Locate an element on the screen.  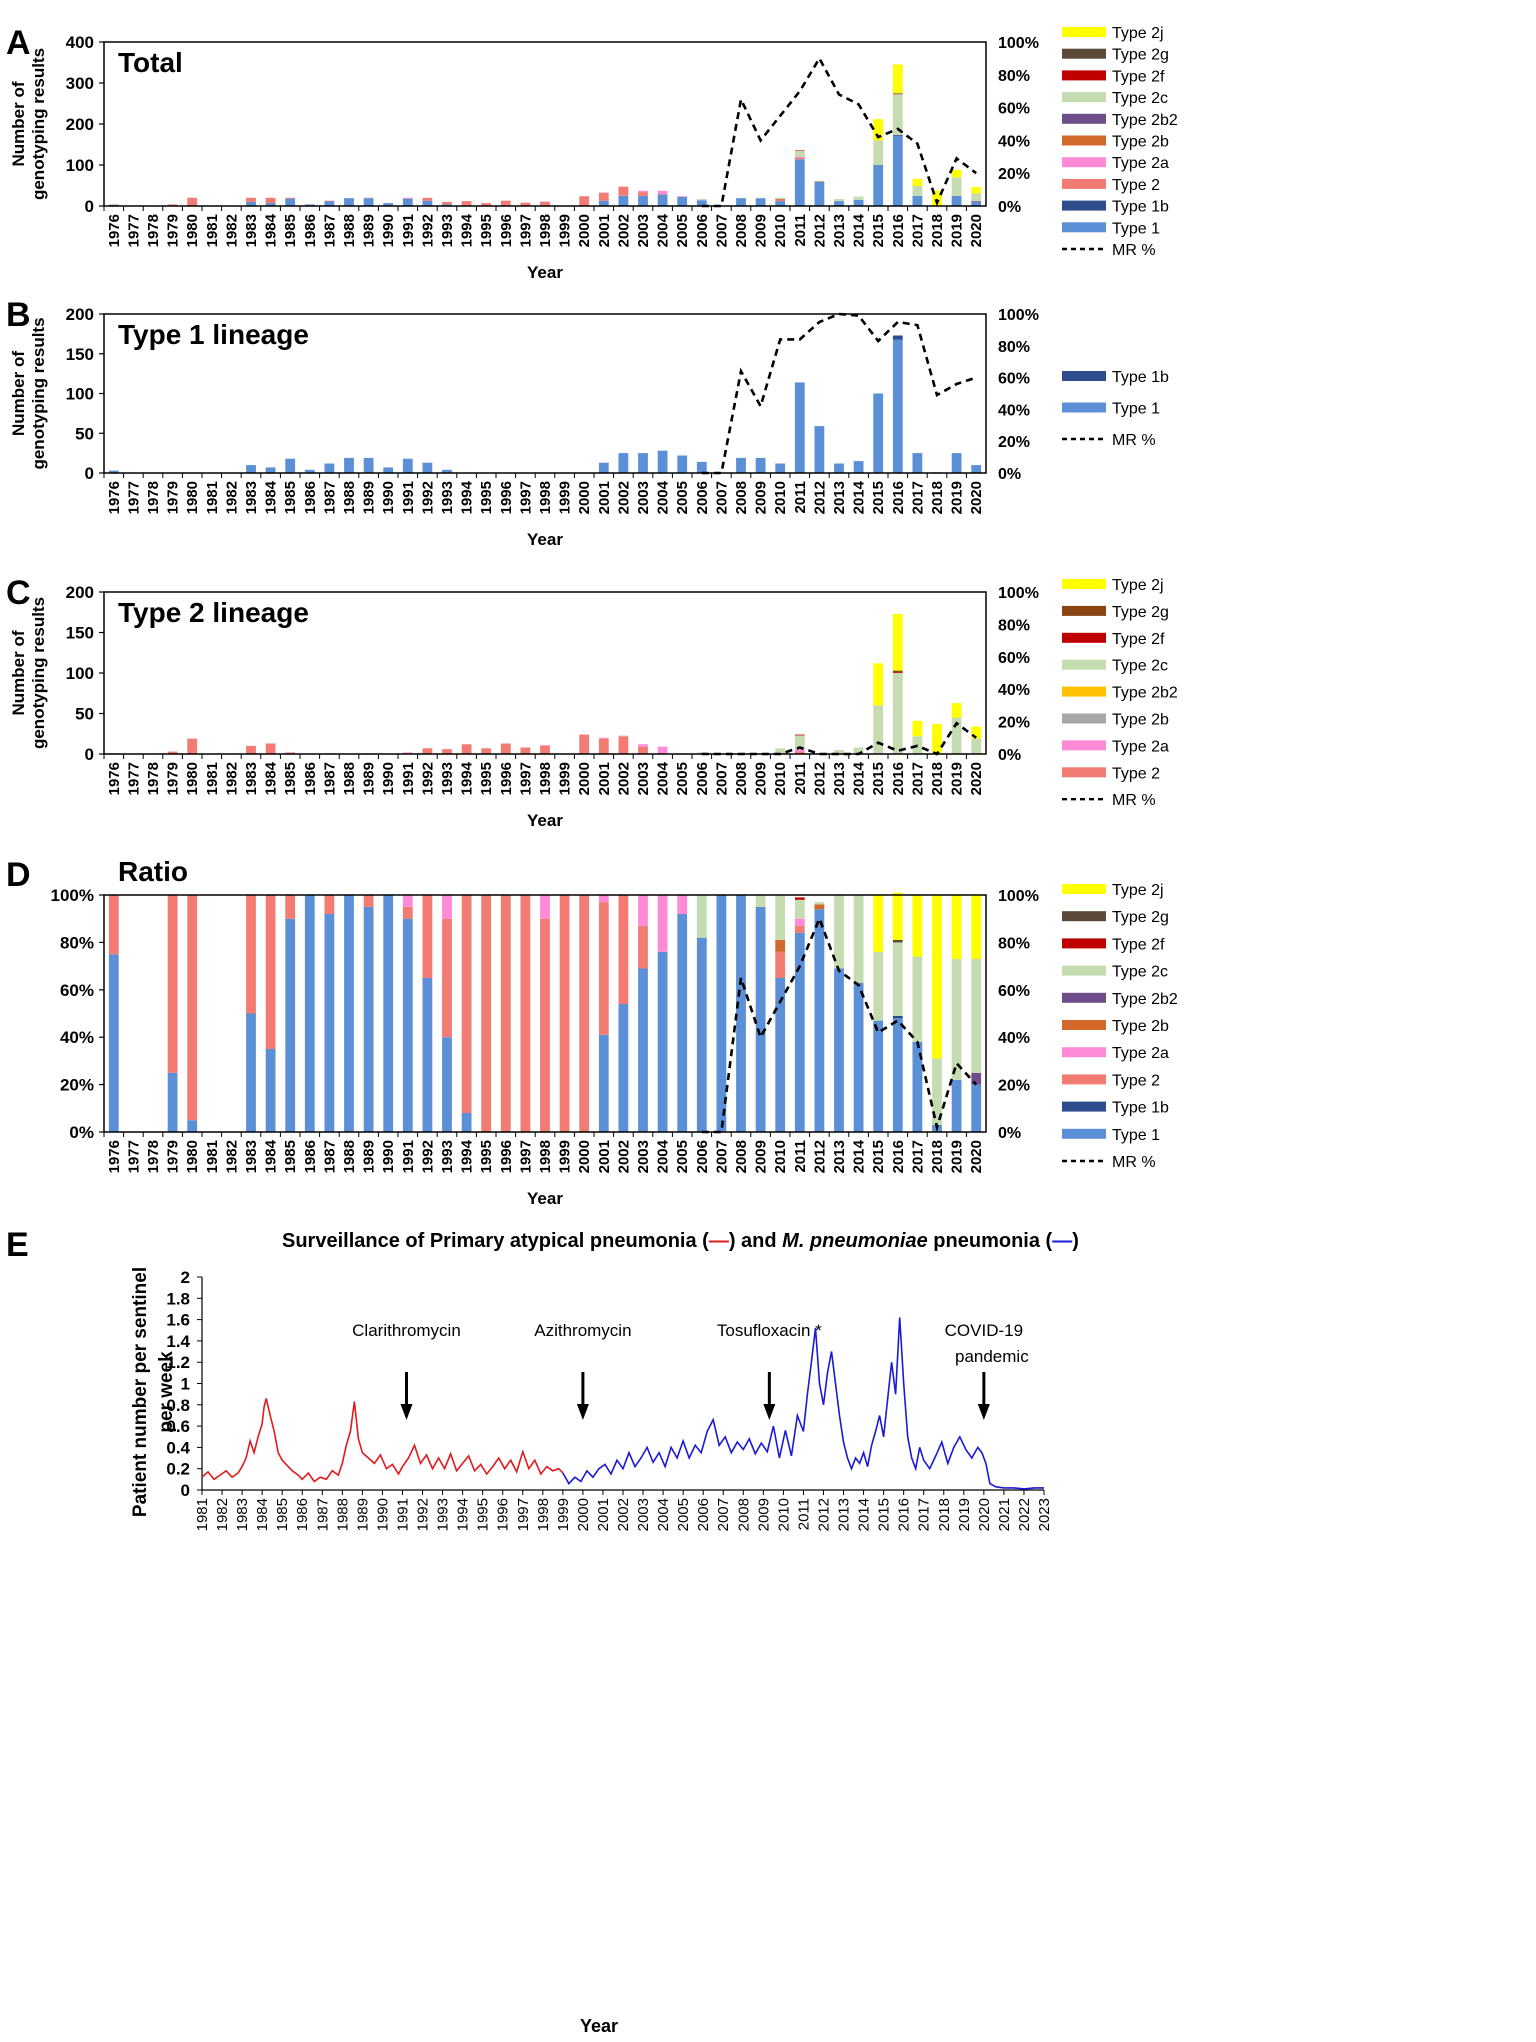
x-tick-label: 1986 is located at coordinates (310, 778).